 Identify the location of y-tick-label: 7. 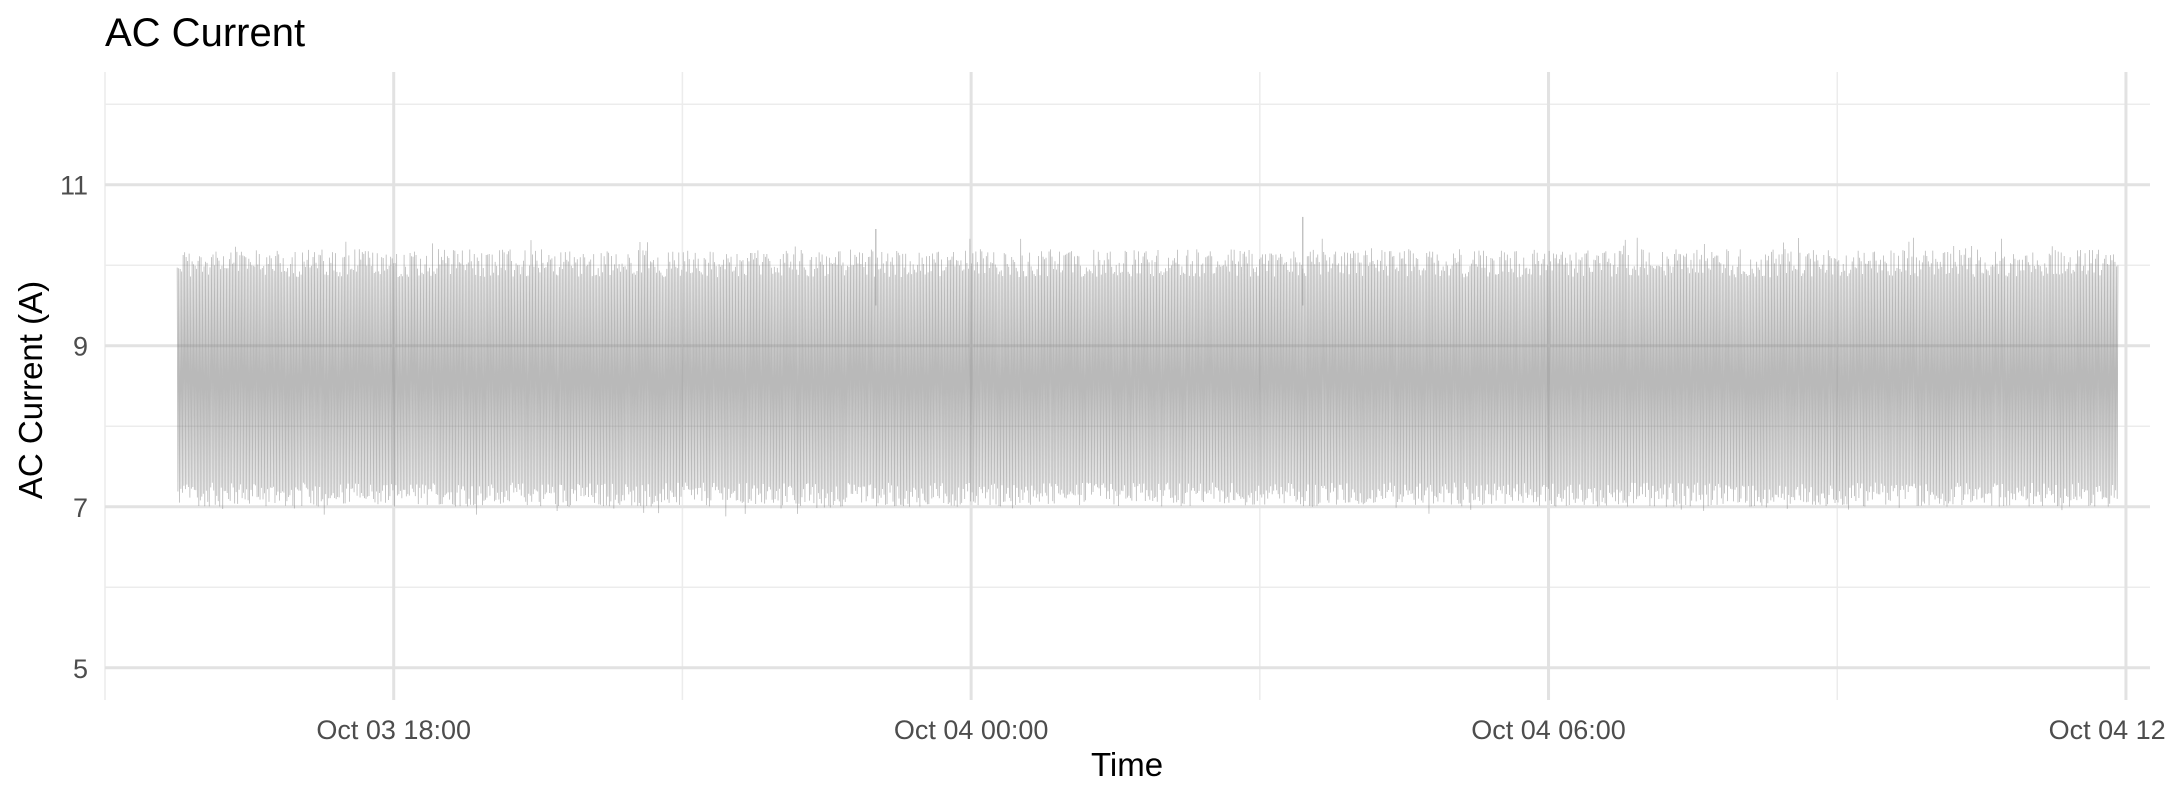
(80, 508).